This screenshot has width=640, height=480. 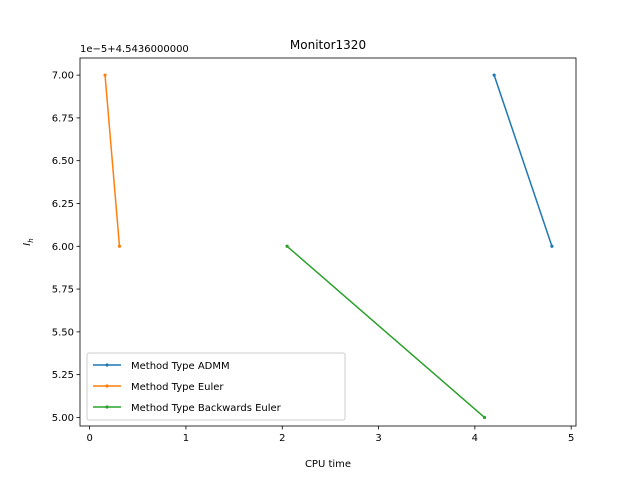 I want to click on chart-title: Monitor1320, so click(x=328, y=45).